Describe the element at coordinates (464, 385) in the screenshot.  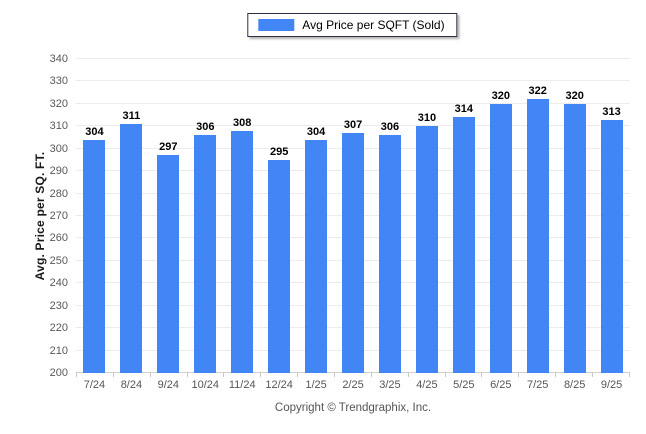
I see `x-tick-label: 5/25` at that location.